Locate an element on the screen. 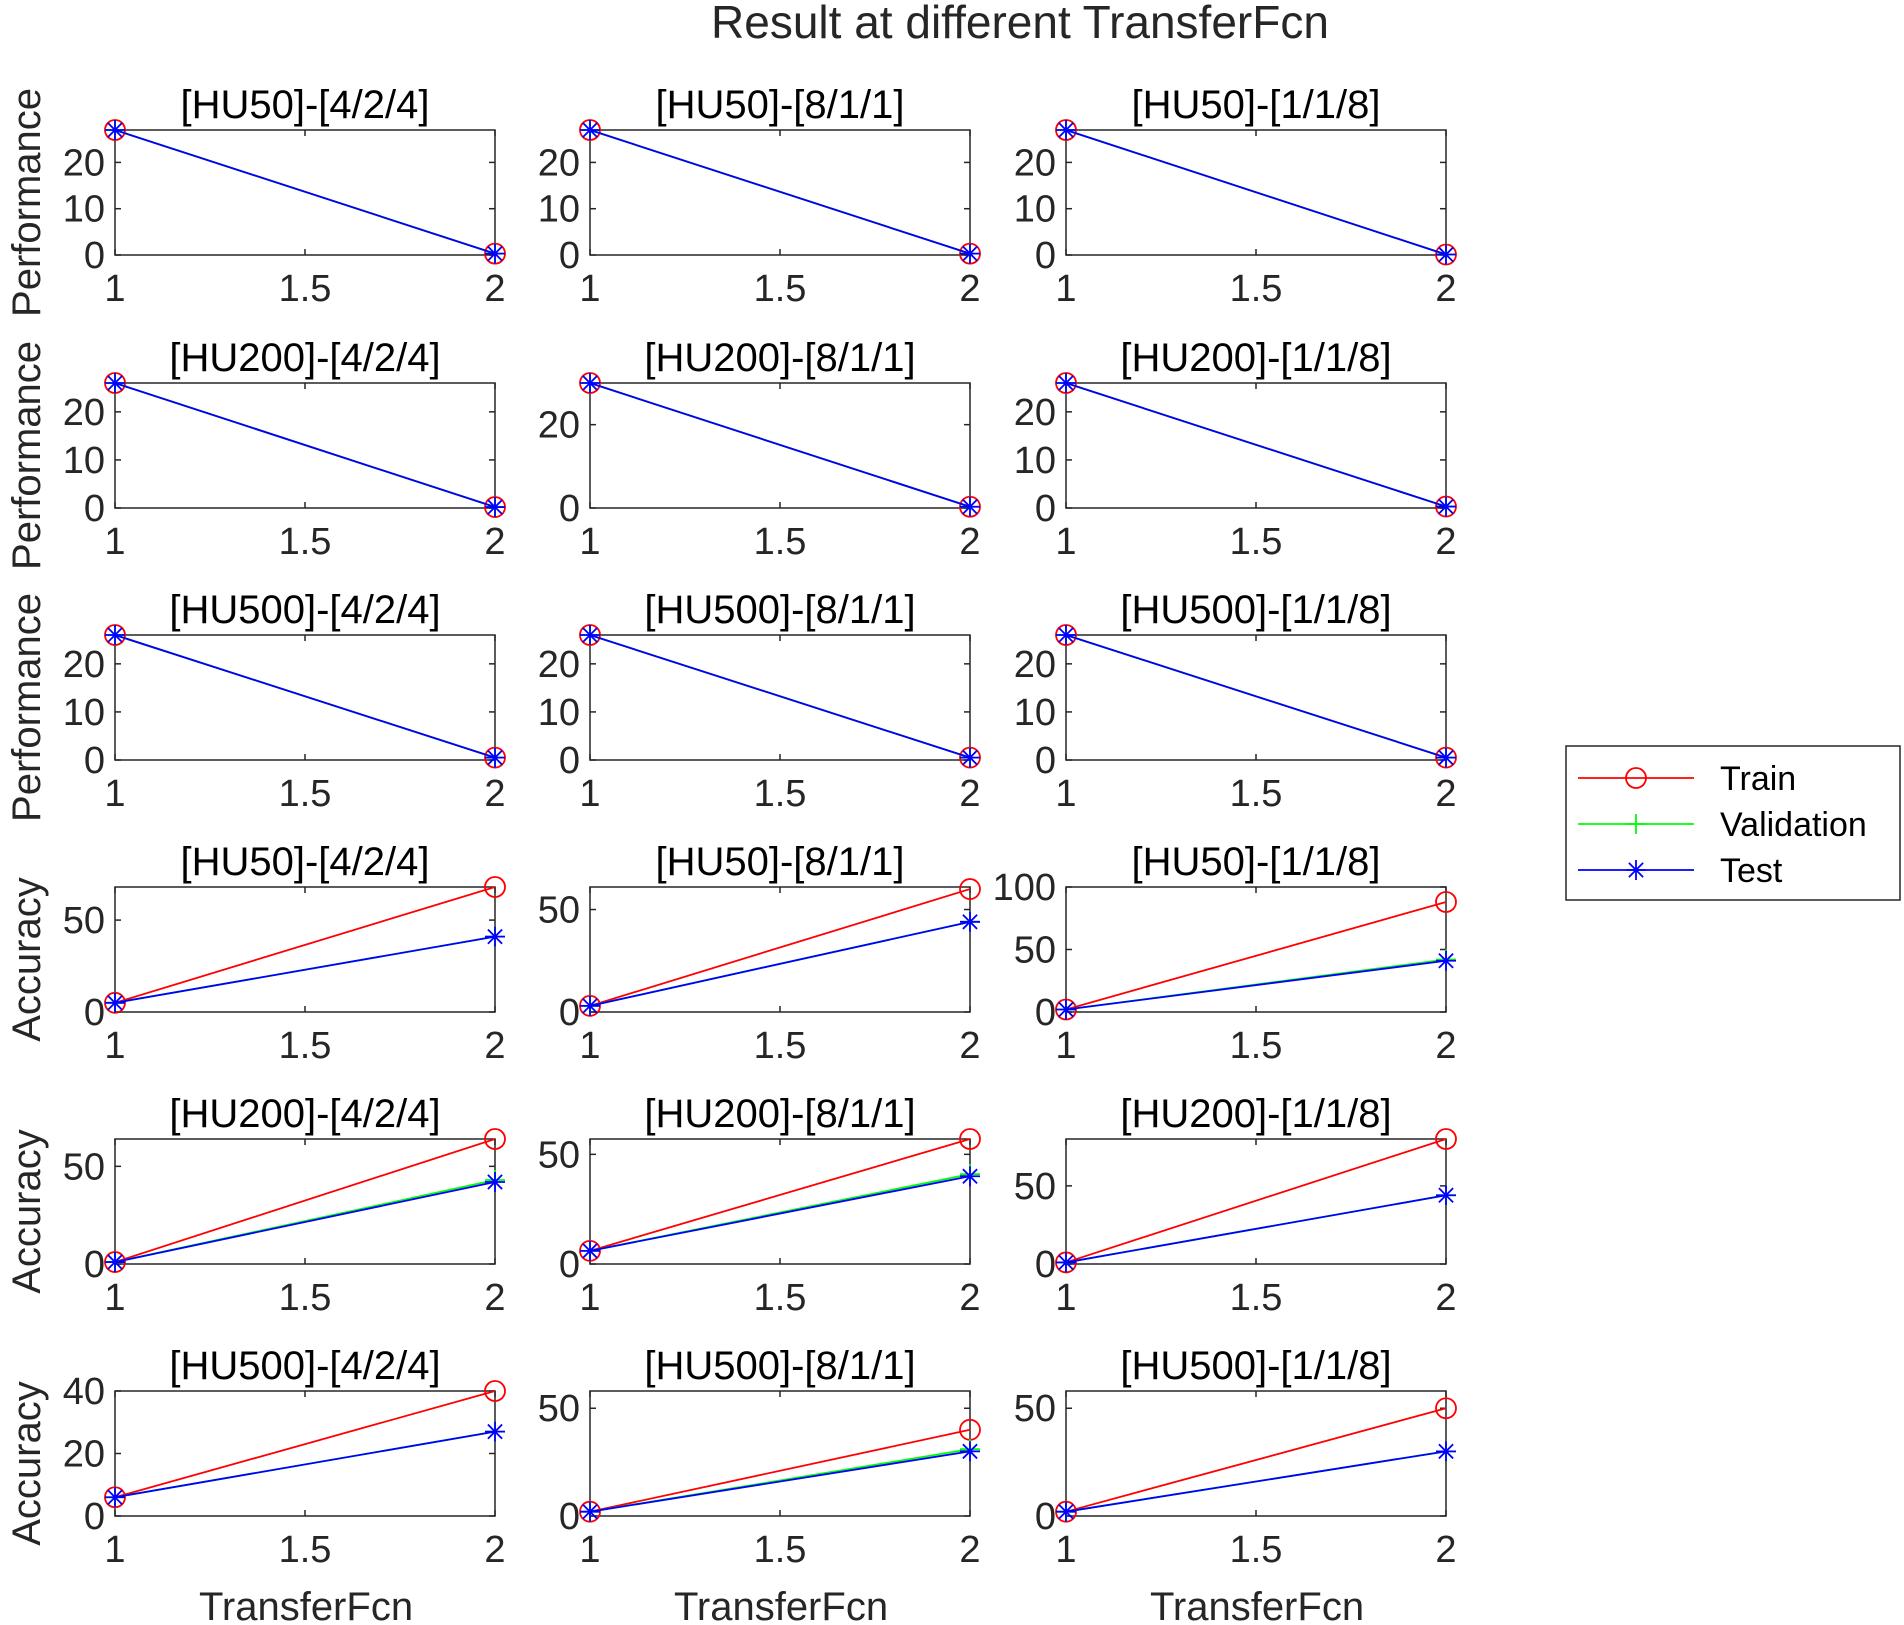  subplot-4-1: [HU50]-[4/2/4] 1 1.5 2 0 50 Accuracy is located at coordinates (255, 953).